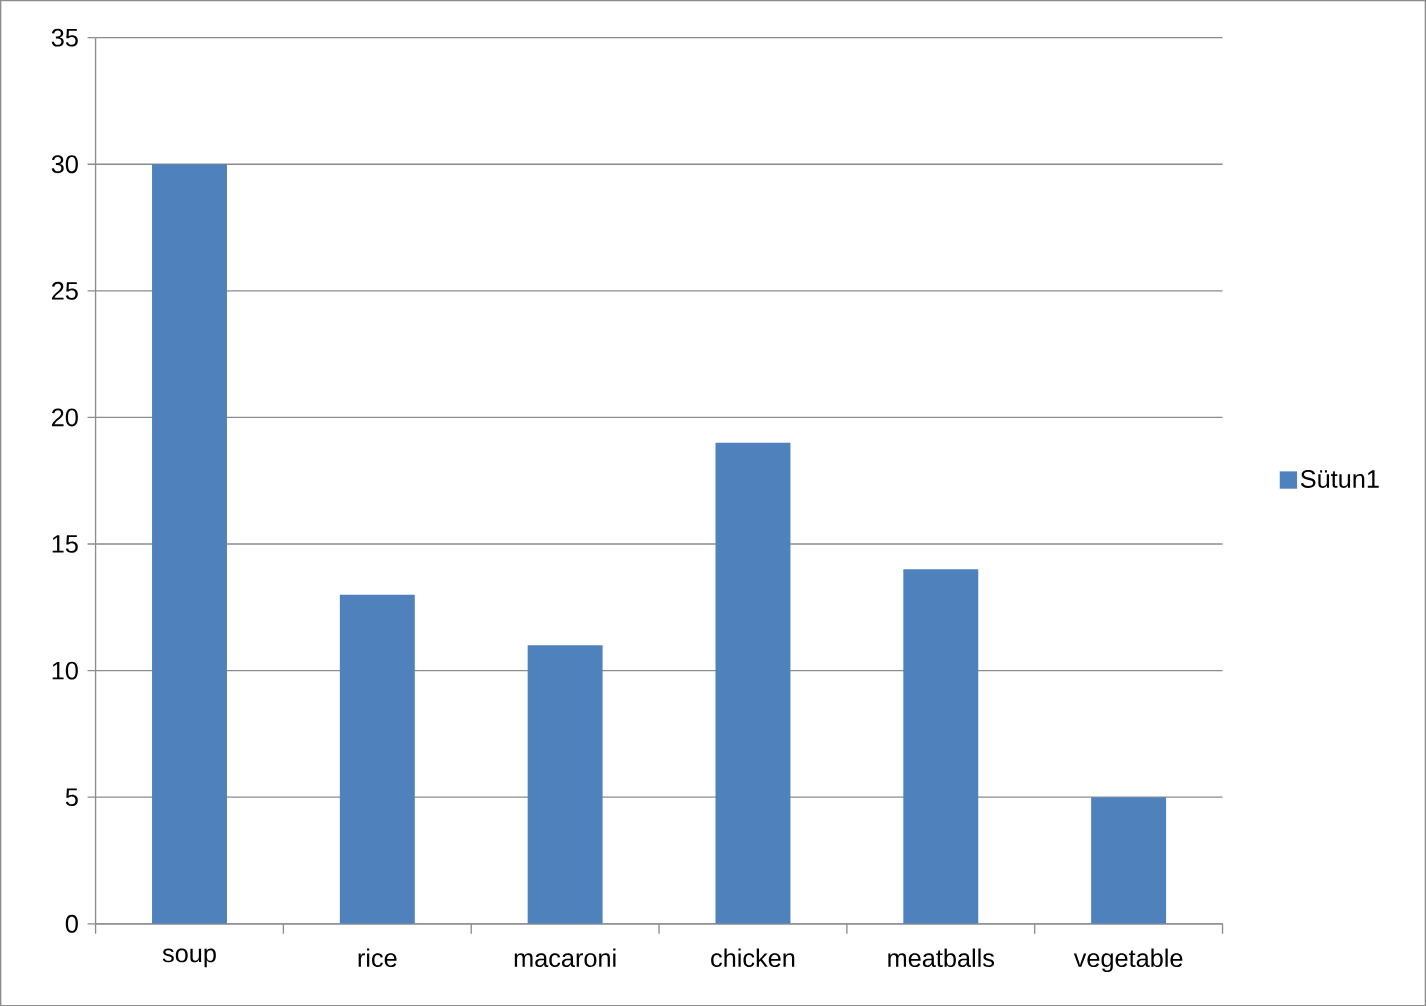  Describe the element at coordinates (377, 957) in the screenshot. I see `x-tick-label: rice` at that location.